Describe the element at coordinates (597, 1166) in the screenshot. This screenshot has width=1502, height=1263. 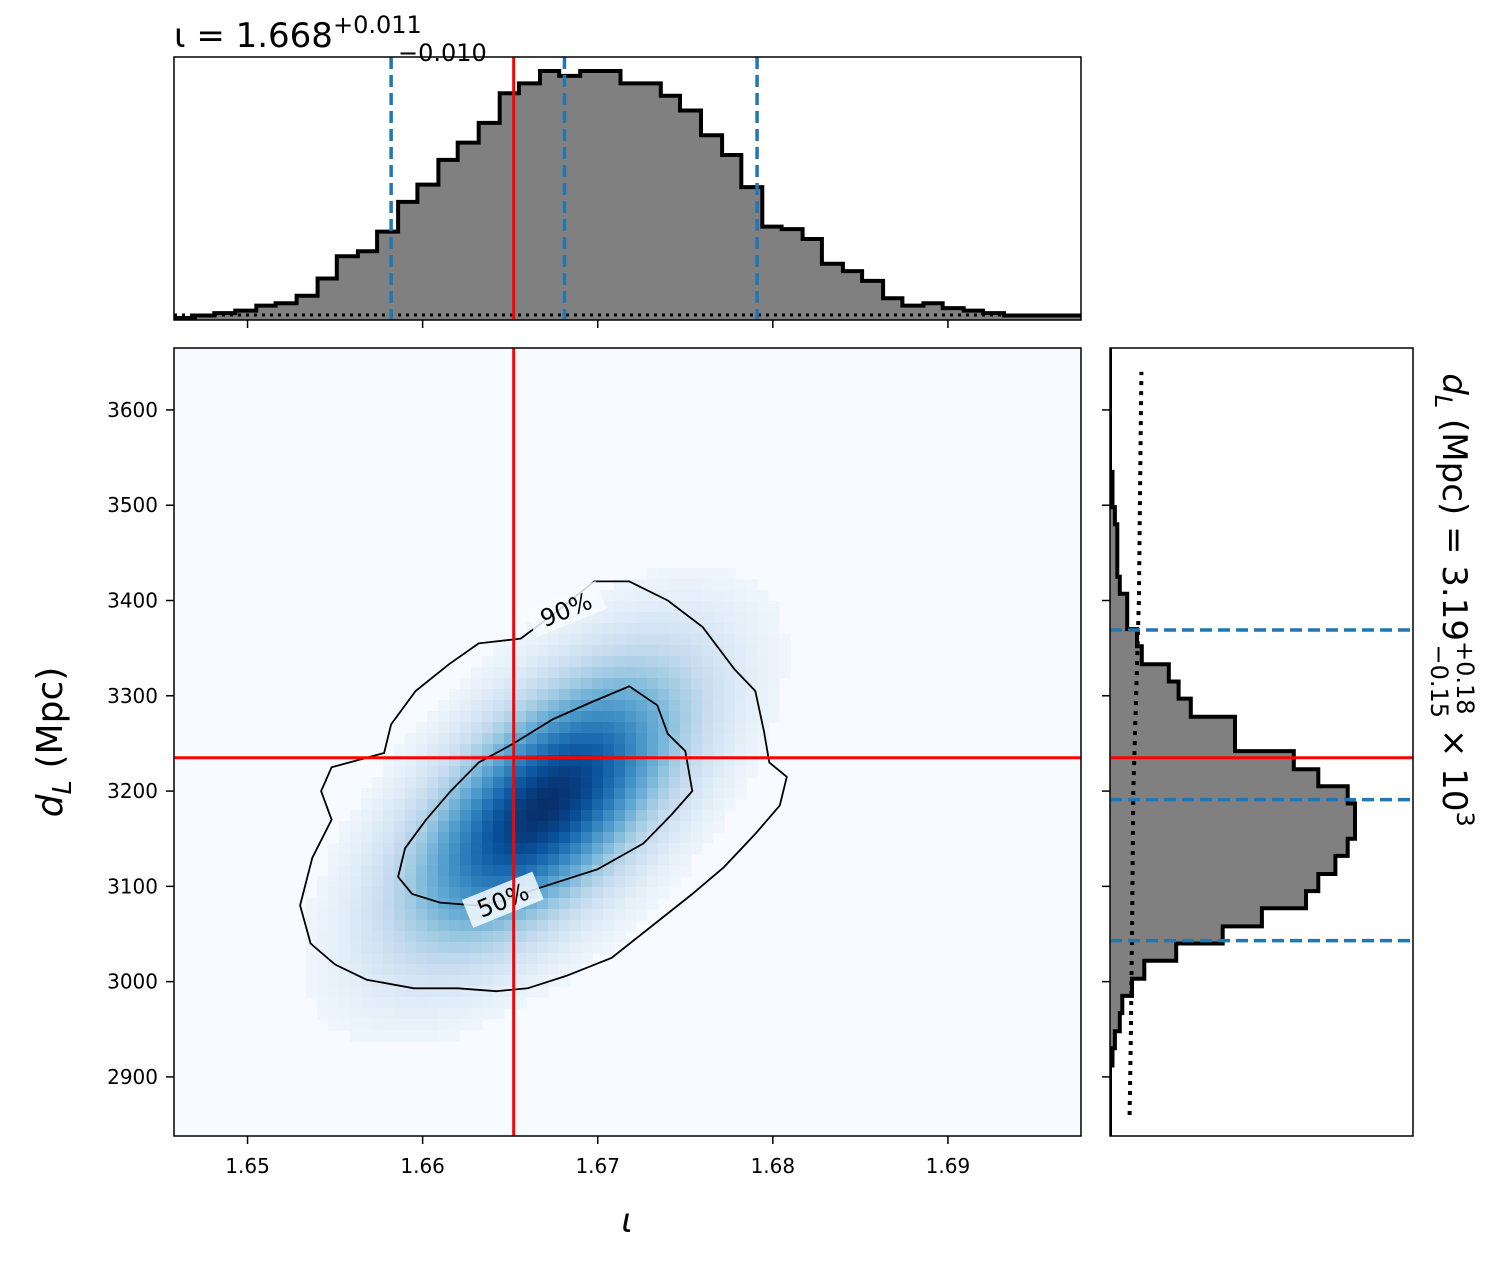
I see `x-tick-label: 1.67` at that location.